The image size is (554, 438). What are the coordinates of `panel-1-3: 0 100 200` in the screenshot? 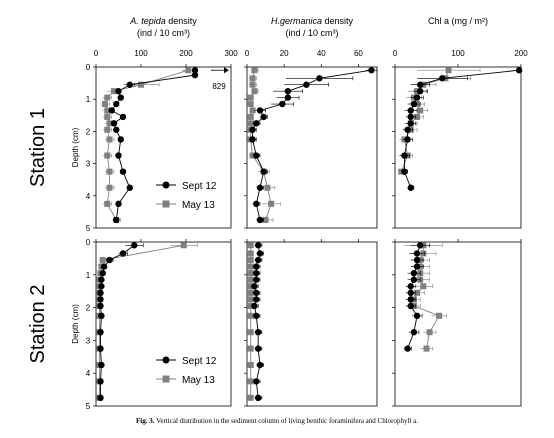 It's located at (460, 139).